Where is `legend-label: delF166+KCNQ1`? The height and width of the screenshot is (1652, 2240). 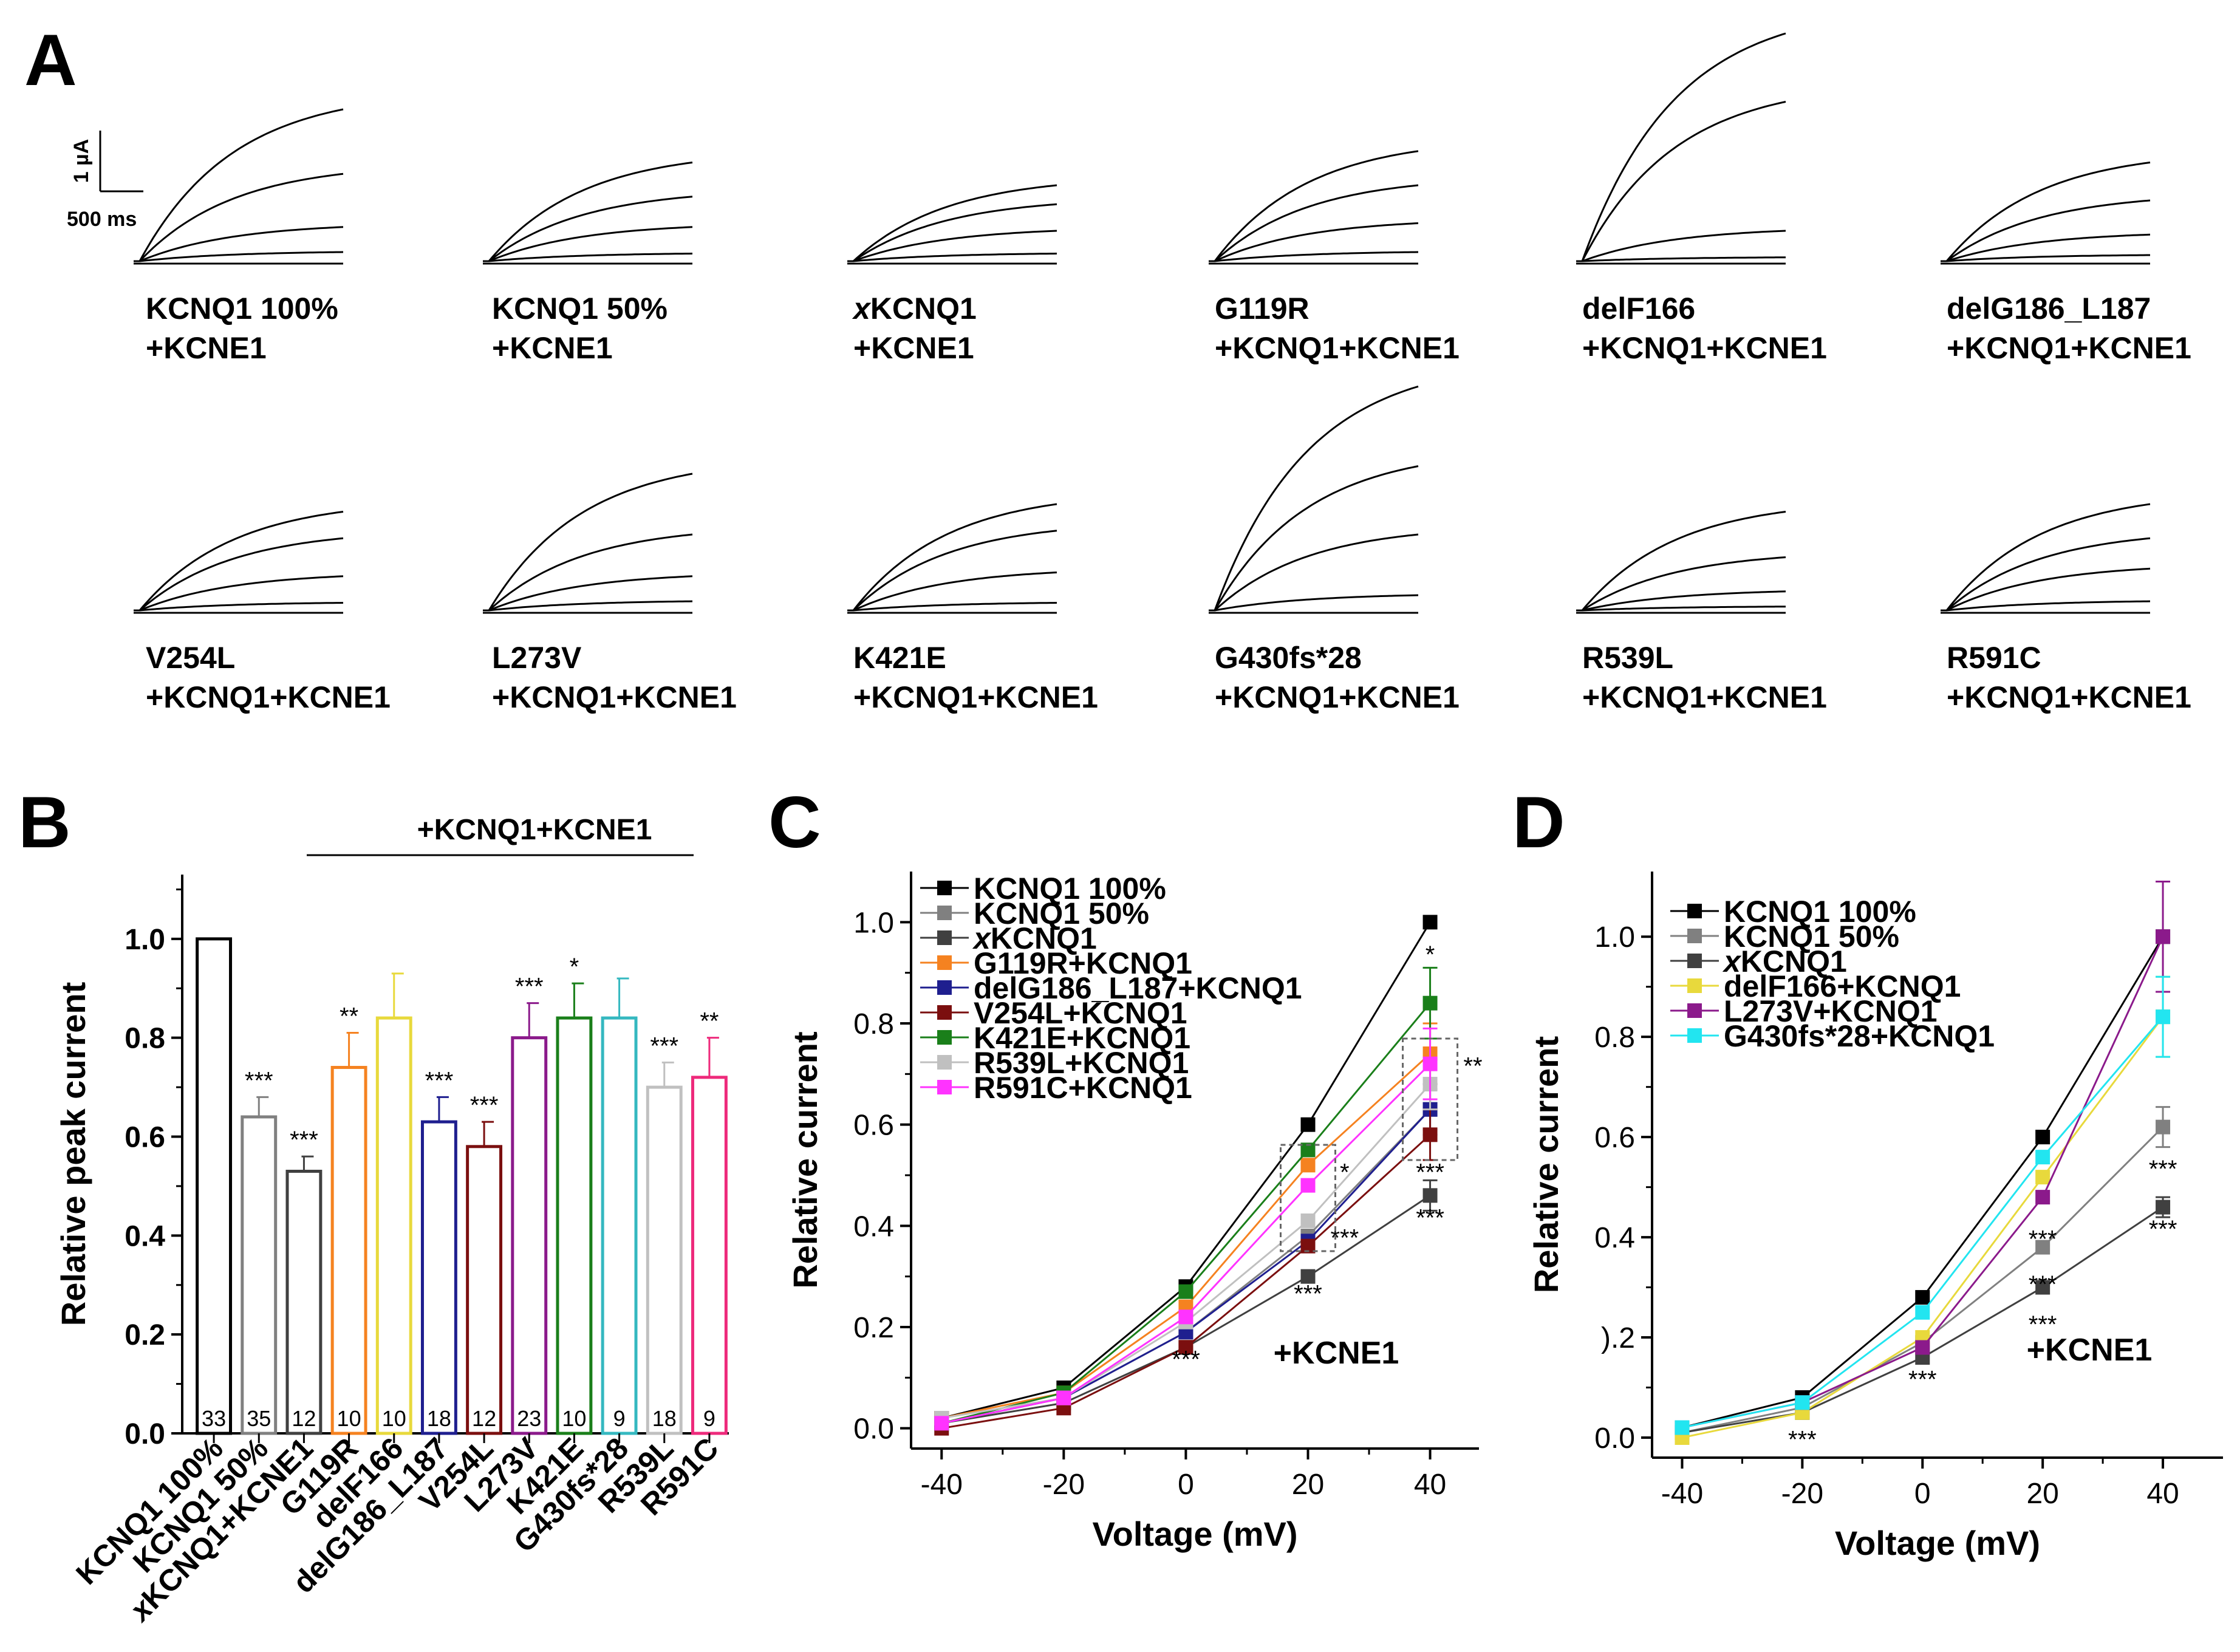
legend-label: delF166+KCNQ1 is located at coordinates (1842, 986).